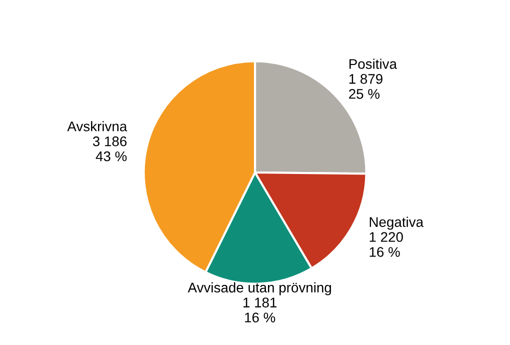  I want to click on slice-label: Positiva, so click(373, 63).